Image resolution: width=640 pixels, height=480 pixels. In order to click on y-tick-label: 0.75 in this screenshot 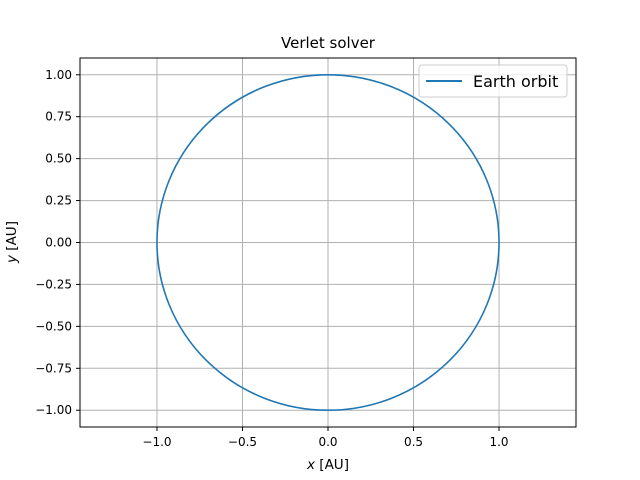, I will do `click(58, 117)`.